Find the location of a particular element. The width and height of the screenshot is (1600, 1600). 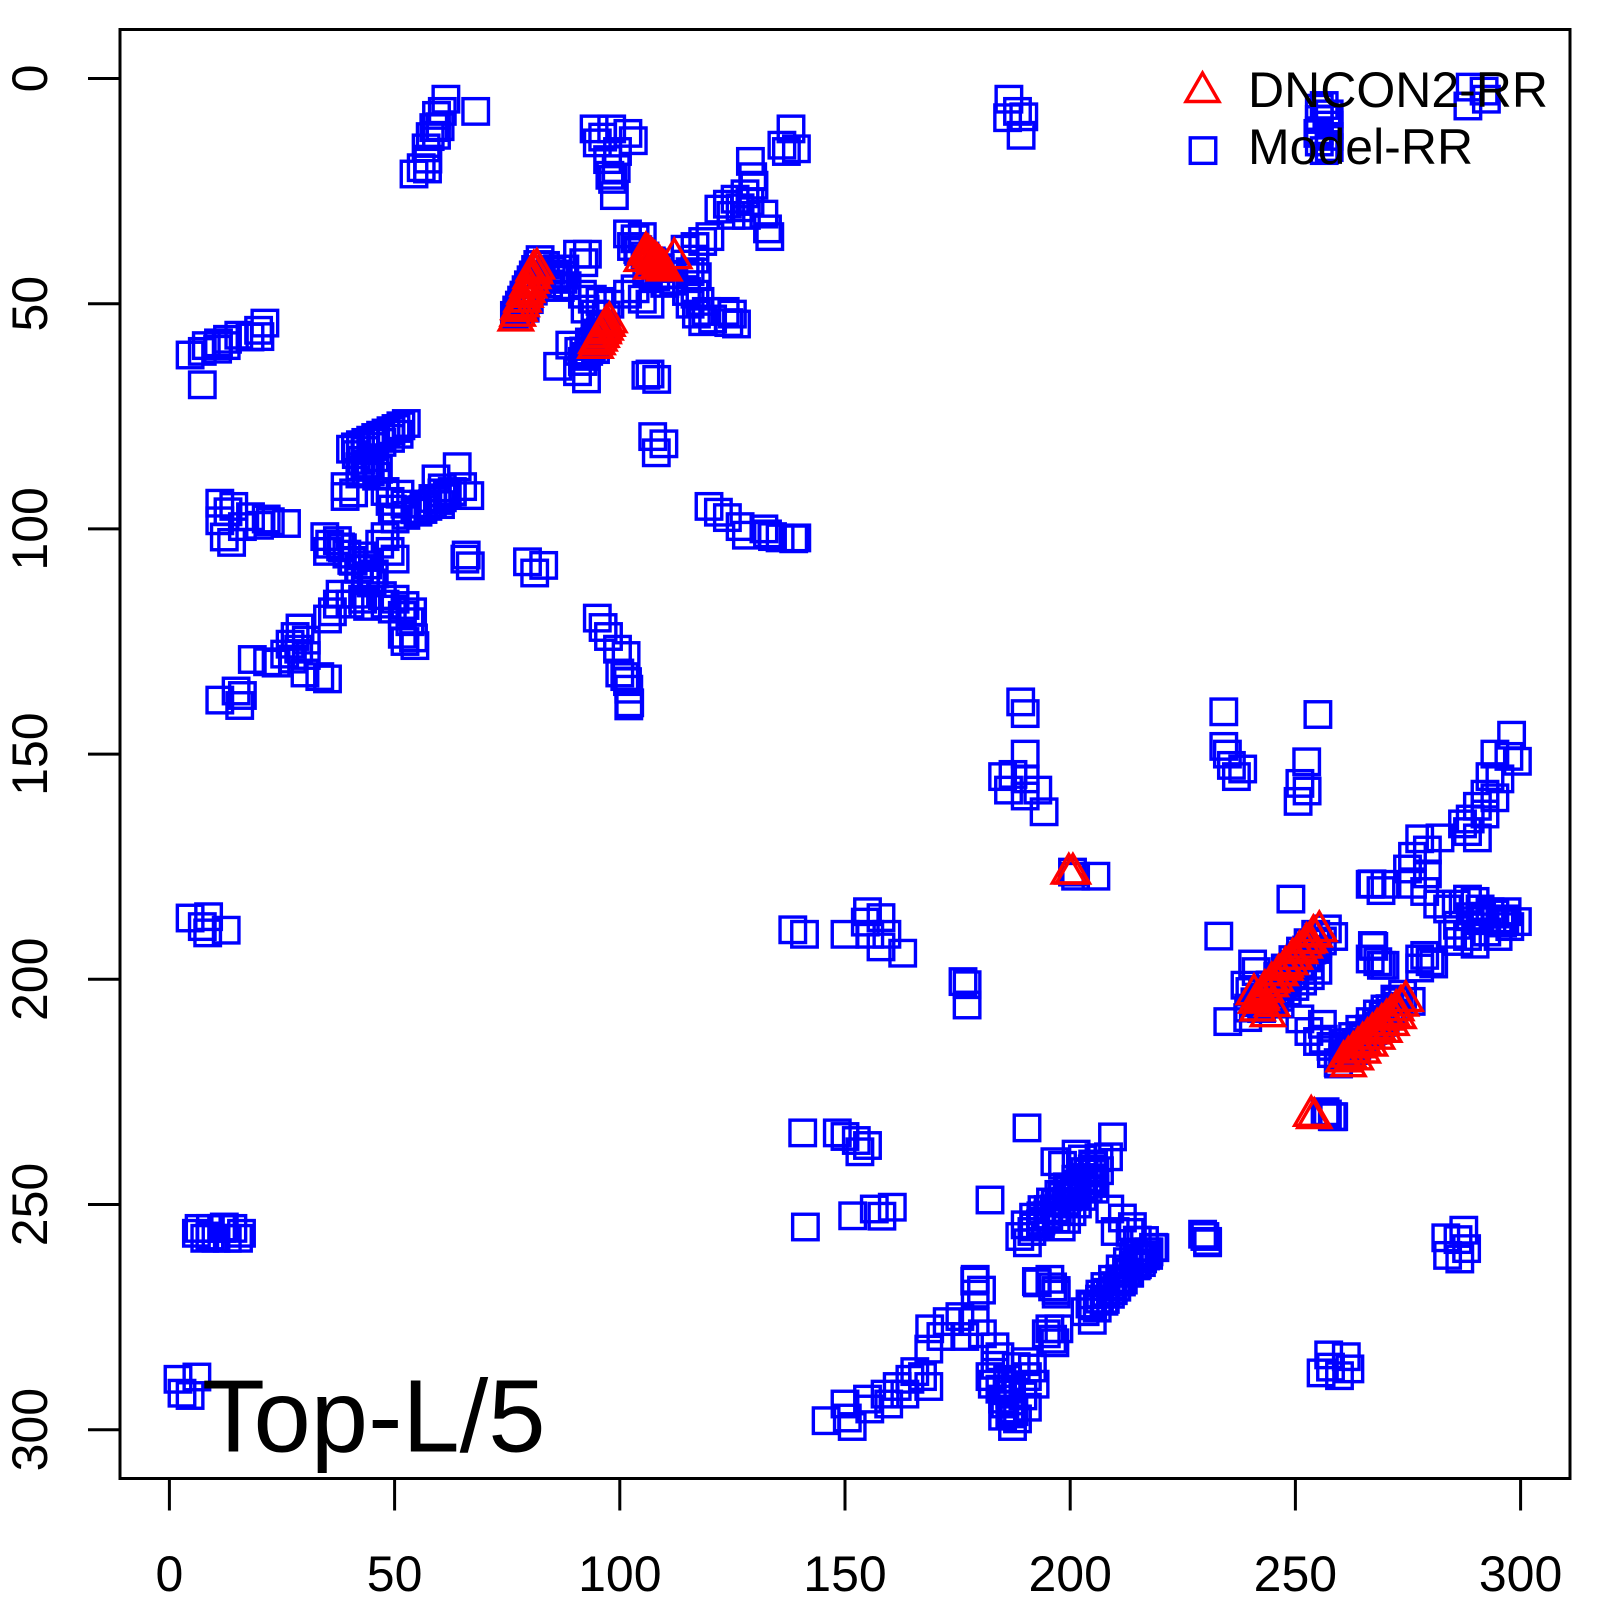

svg-text: Top-L/5 is located at coordinates (374, 1416).